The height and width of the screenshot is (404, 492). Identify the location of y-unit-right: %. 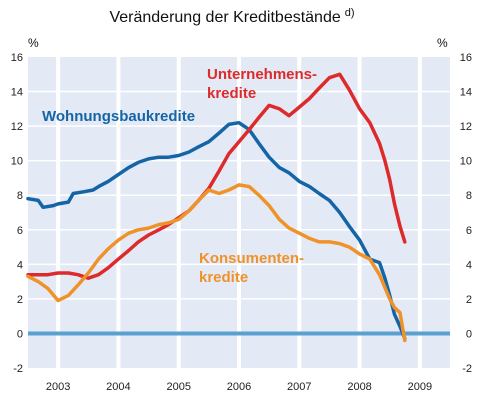
(442, 43).